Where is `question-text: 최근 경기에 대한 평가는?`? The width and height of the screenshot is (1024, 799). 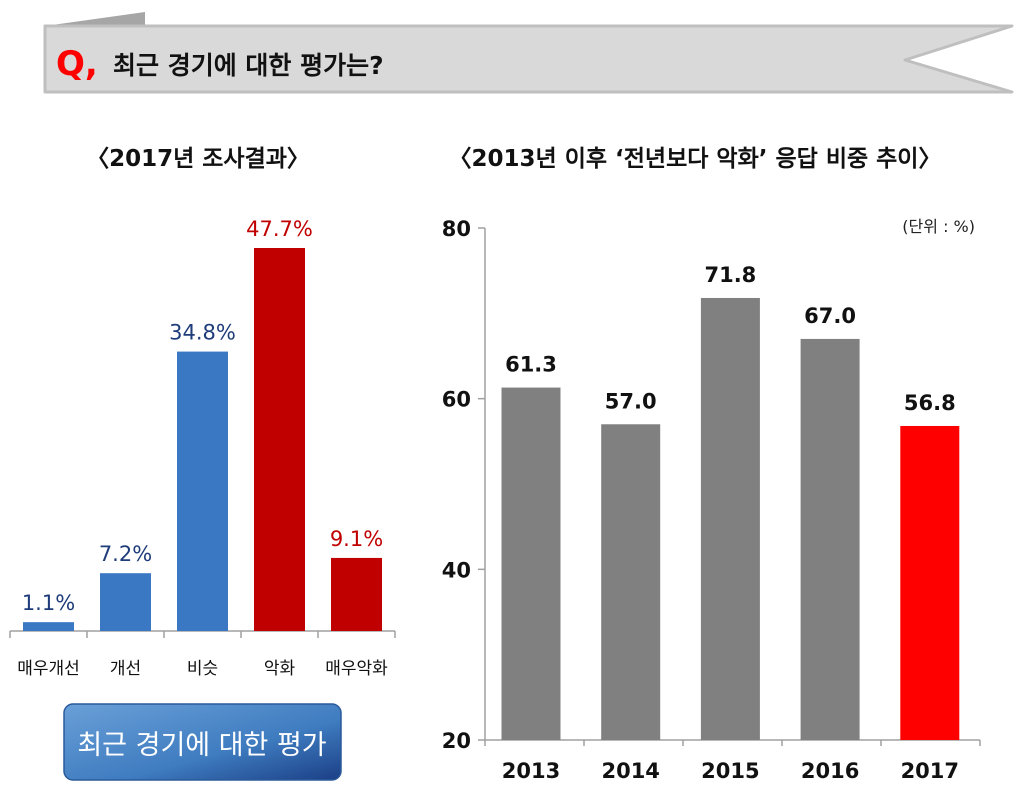 question-text: 최근 경기에 대한 평가는? is located at coordinates (248, 65).